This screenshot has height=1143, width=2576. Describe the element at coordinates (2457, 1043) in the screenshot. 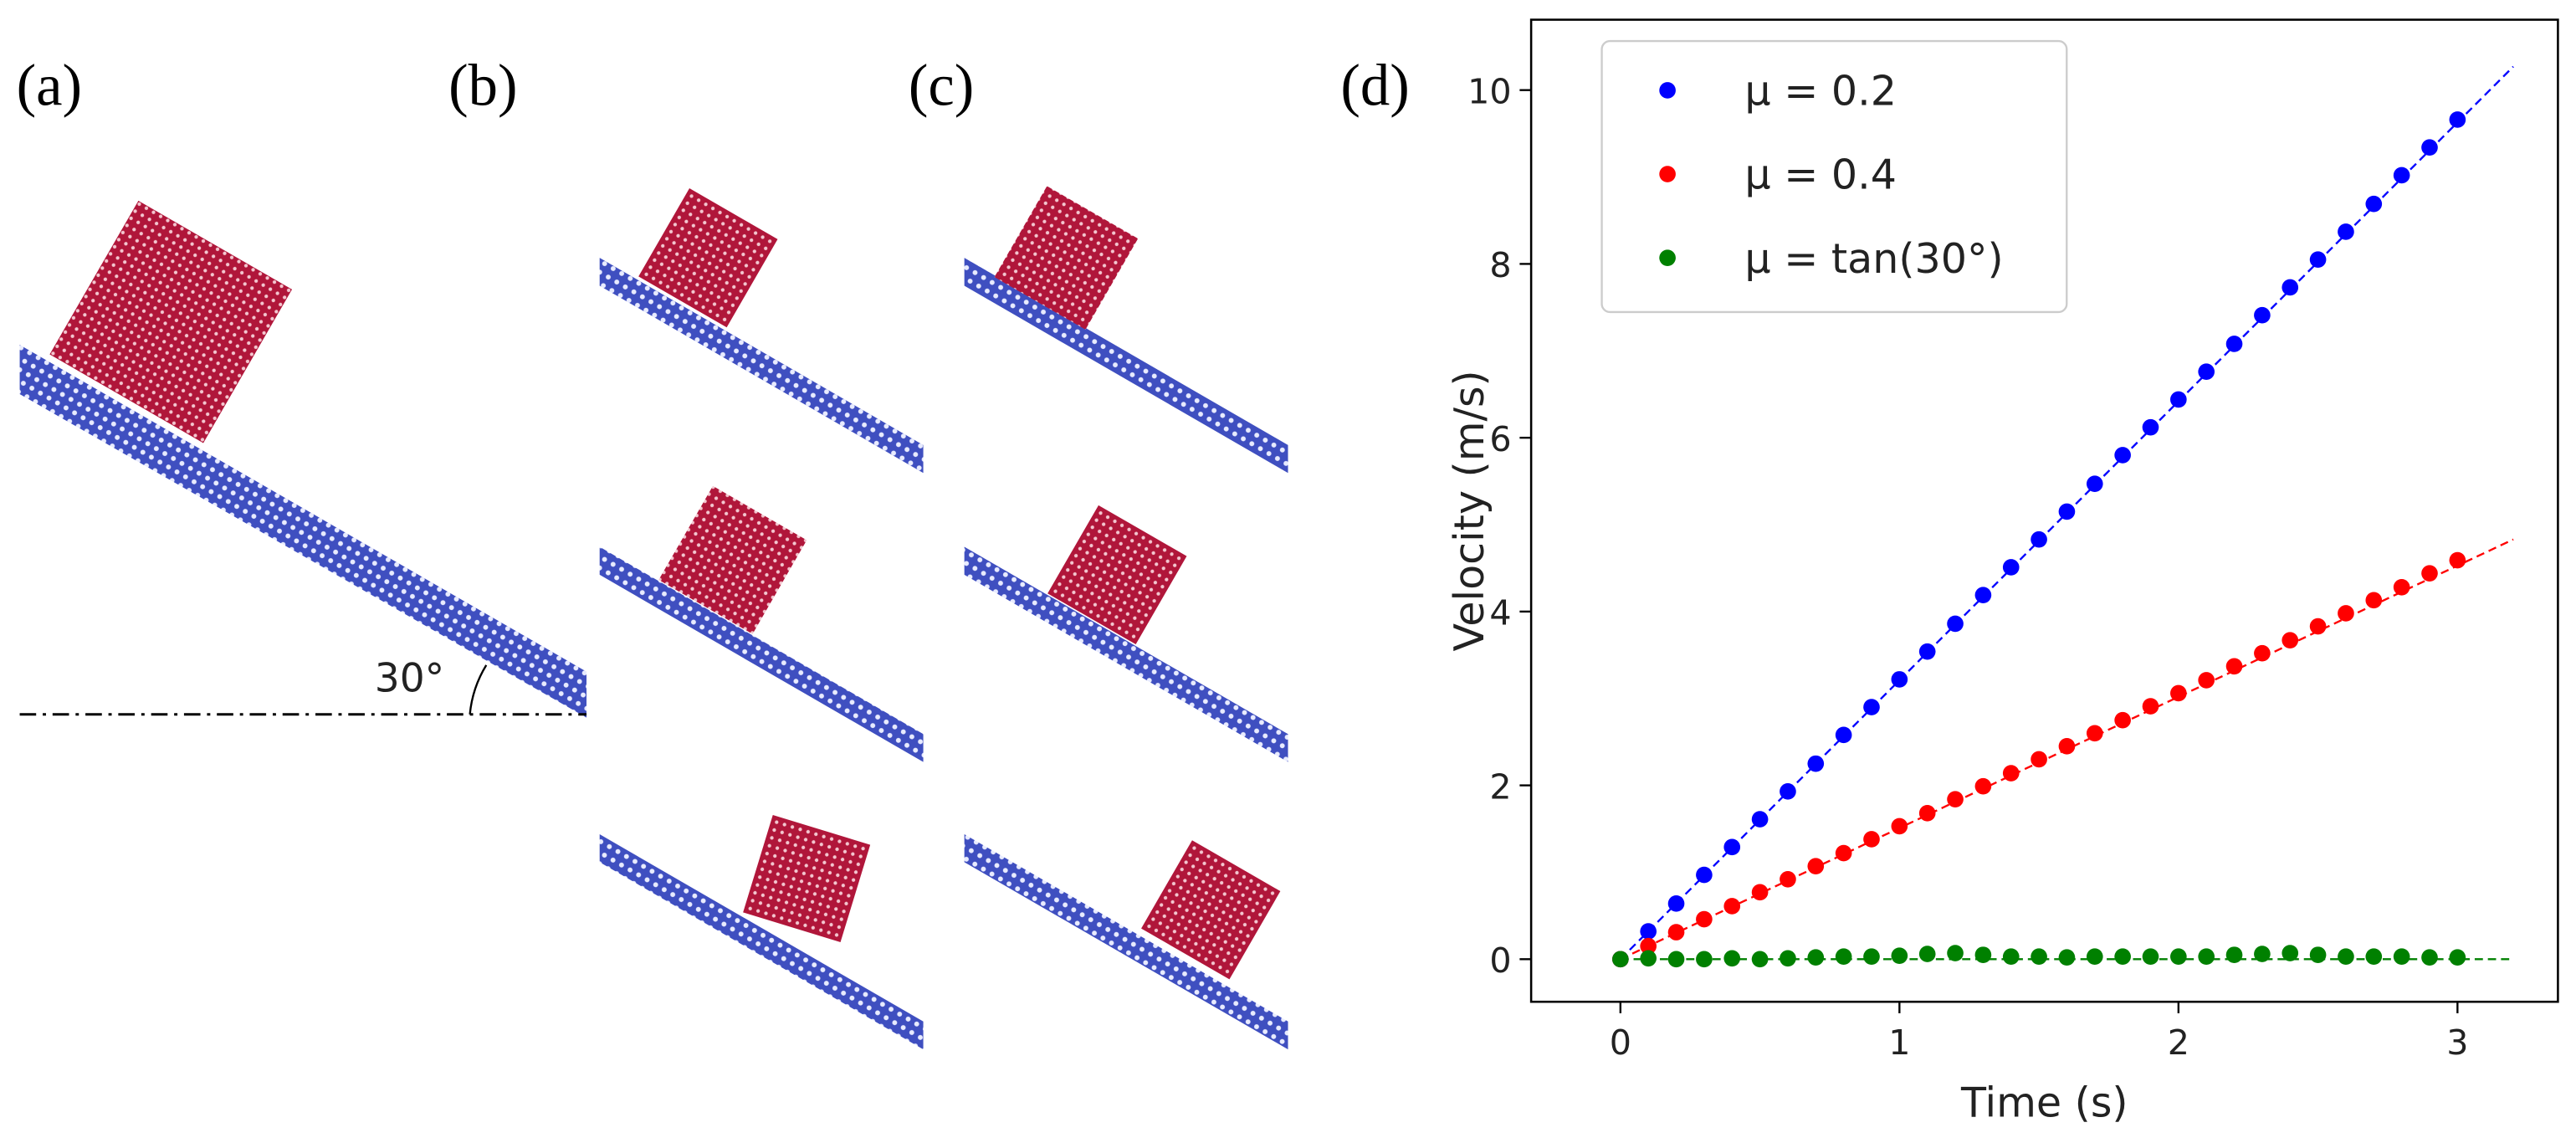

I see `x-tick-label: 3` at that location.